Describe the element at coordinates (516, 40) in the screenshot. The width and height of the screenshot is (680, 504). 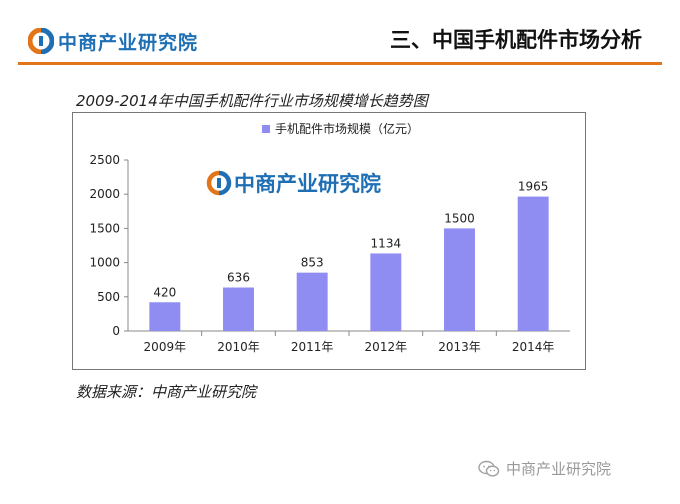
I see `page-title: 三、中国手机配件市场分析` at that location.